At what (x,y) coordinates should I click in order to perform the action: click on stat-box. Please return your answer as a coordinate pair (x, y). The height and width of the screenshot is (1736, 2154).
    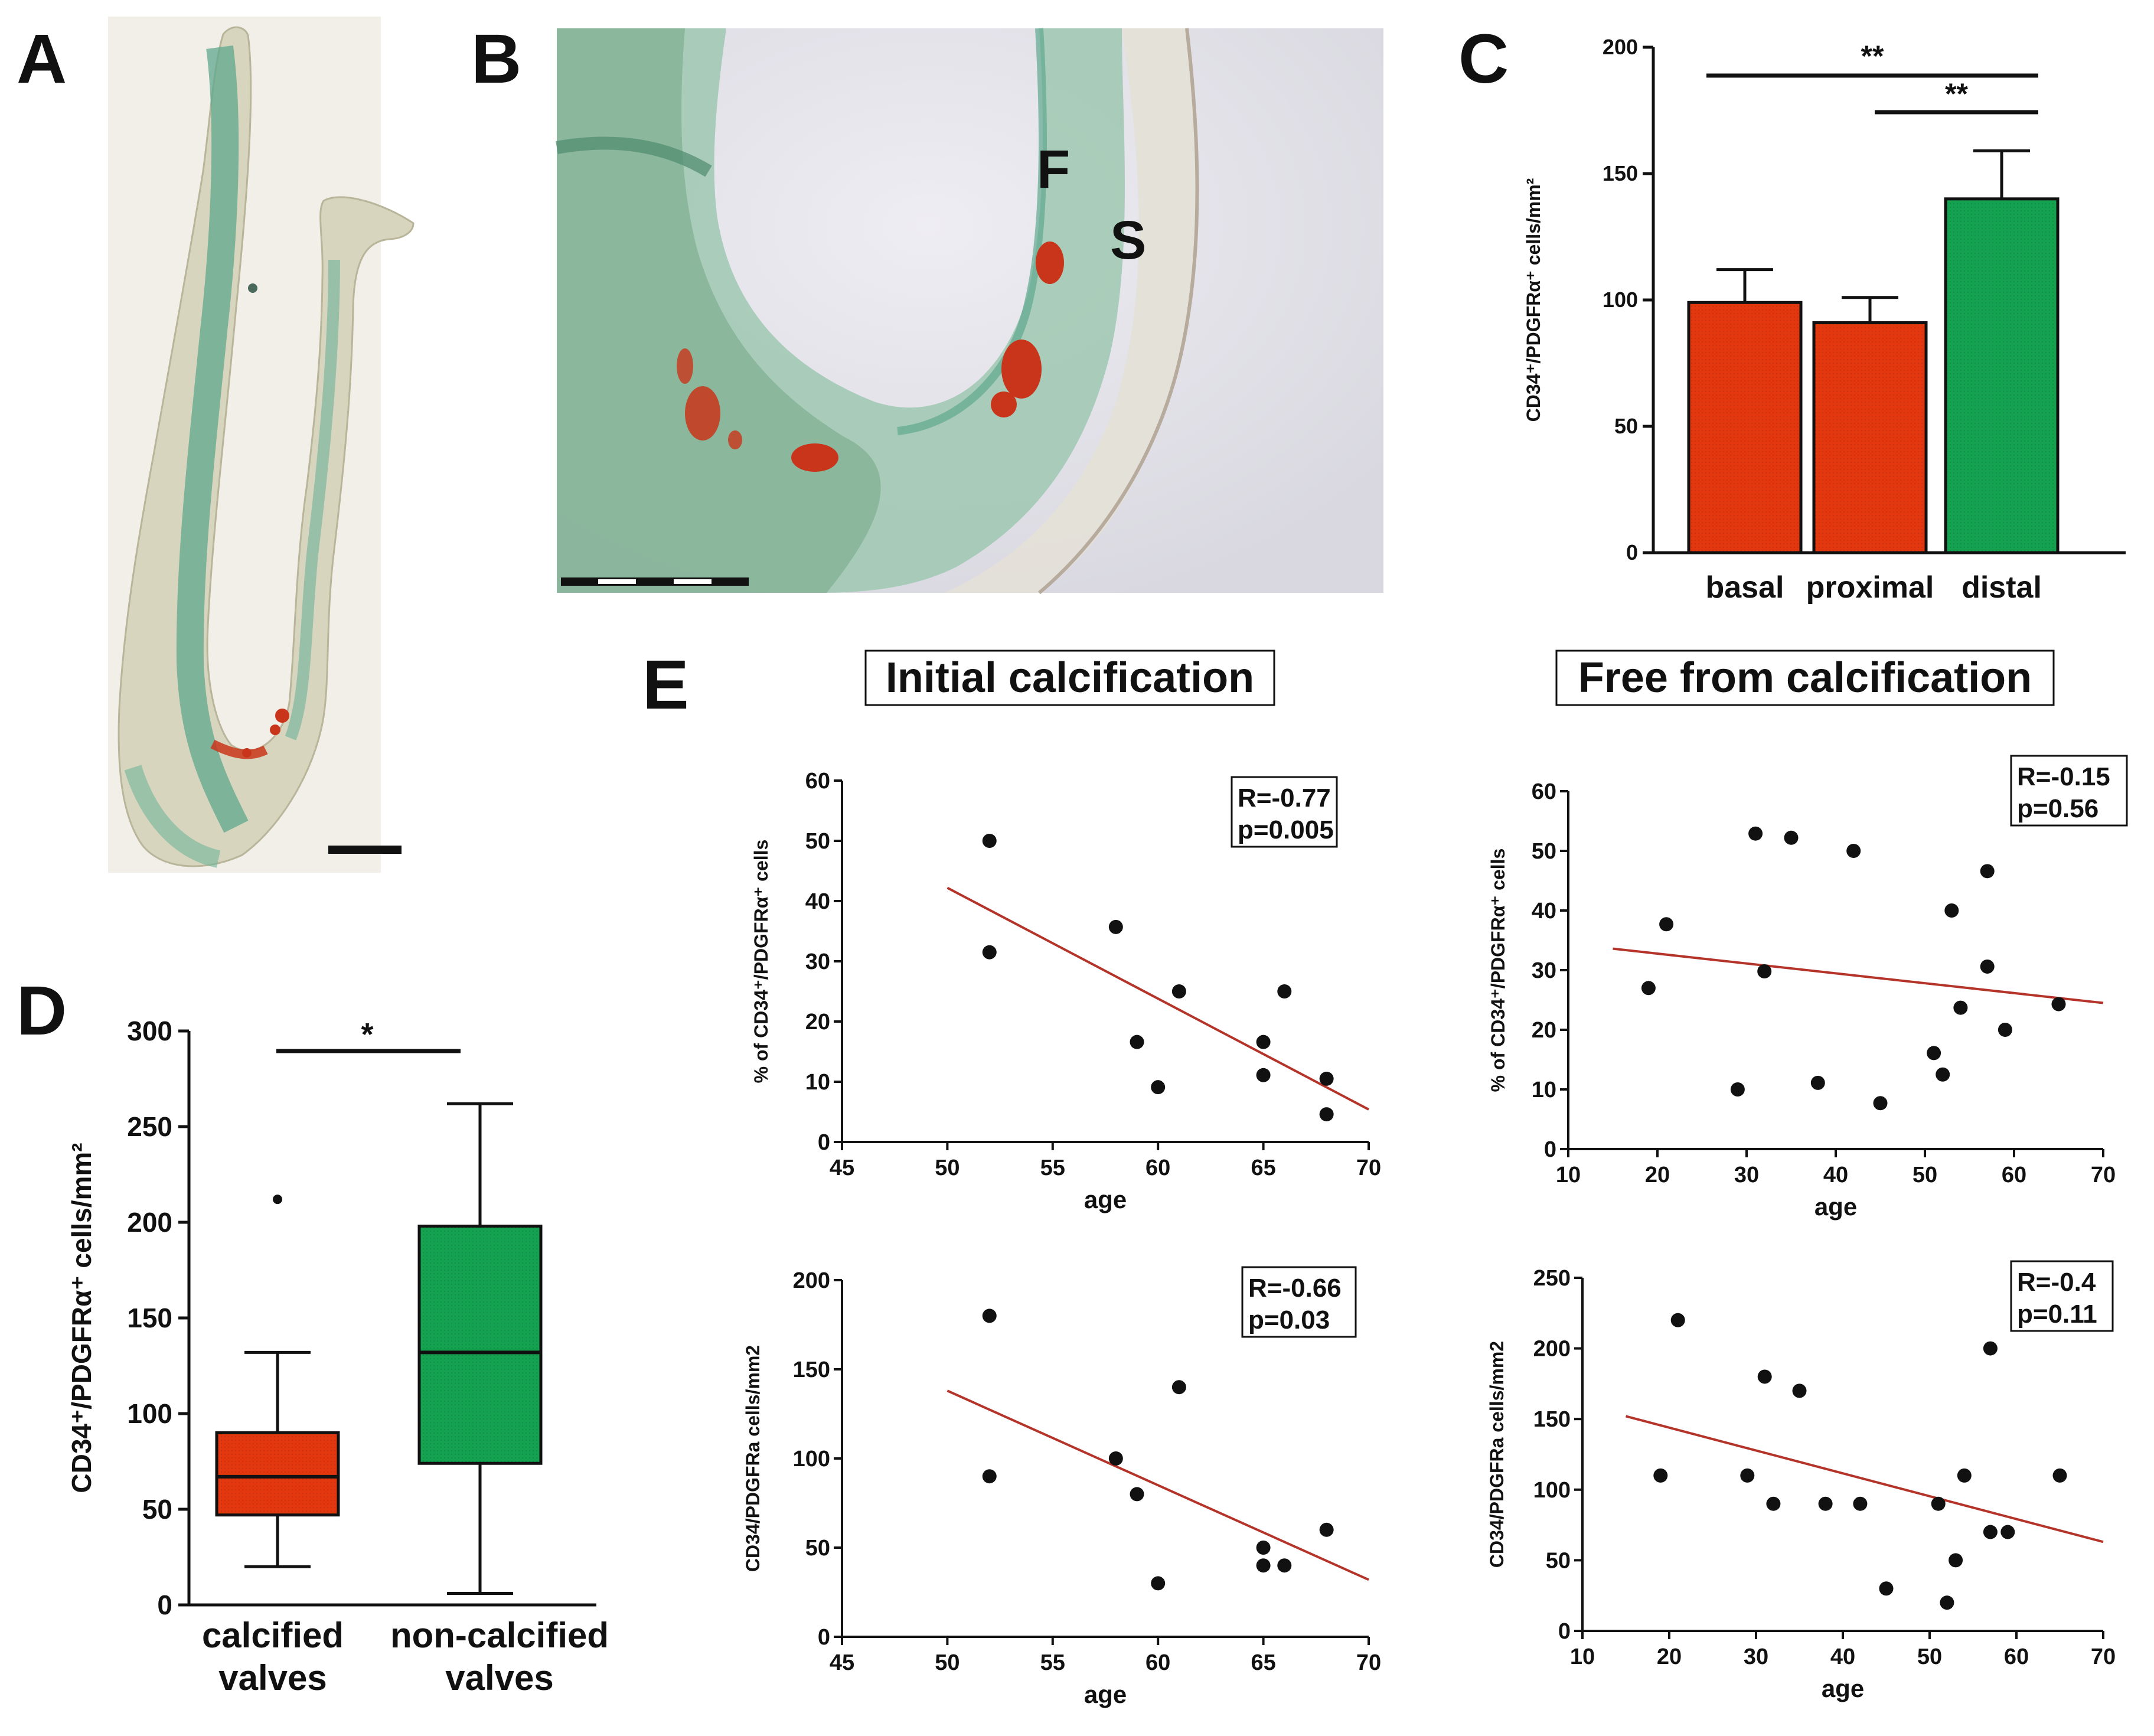
    Looking at the image, I should click on (1284, 812).